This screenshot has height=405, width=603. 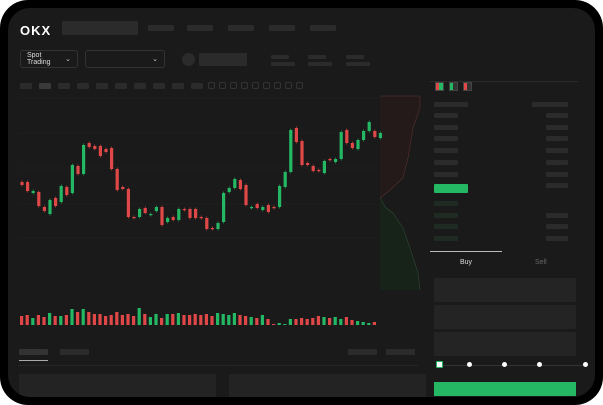 I want to click on pair-selector: ⌄, so click(x=125, y=59).